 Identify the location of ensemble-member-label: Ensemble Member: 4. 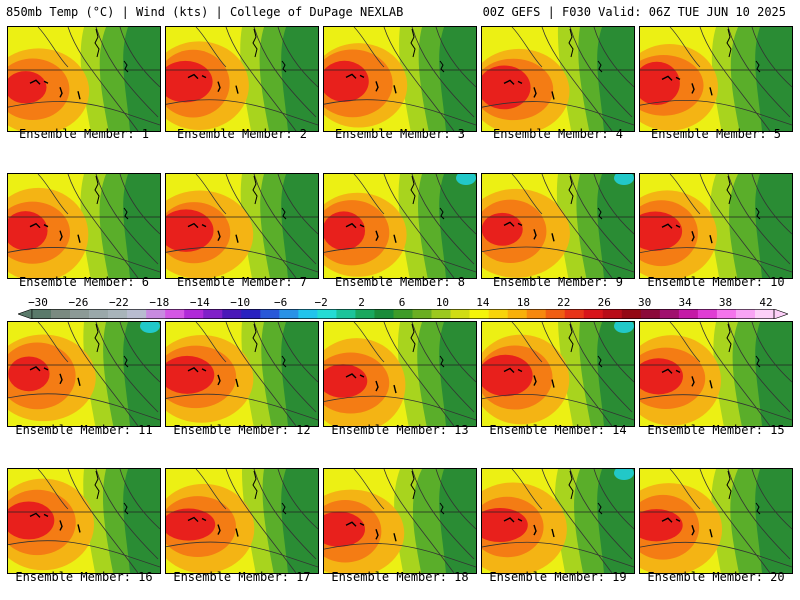
(558, 134).